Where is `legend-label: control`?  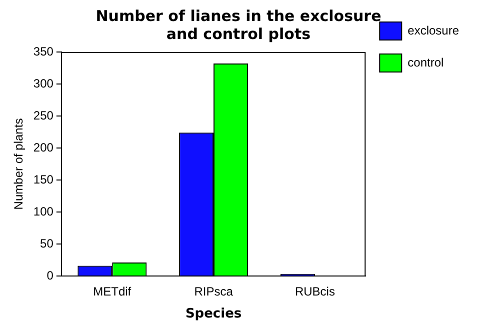
legend-label: control is located at coordinates (426, 62).